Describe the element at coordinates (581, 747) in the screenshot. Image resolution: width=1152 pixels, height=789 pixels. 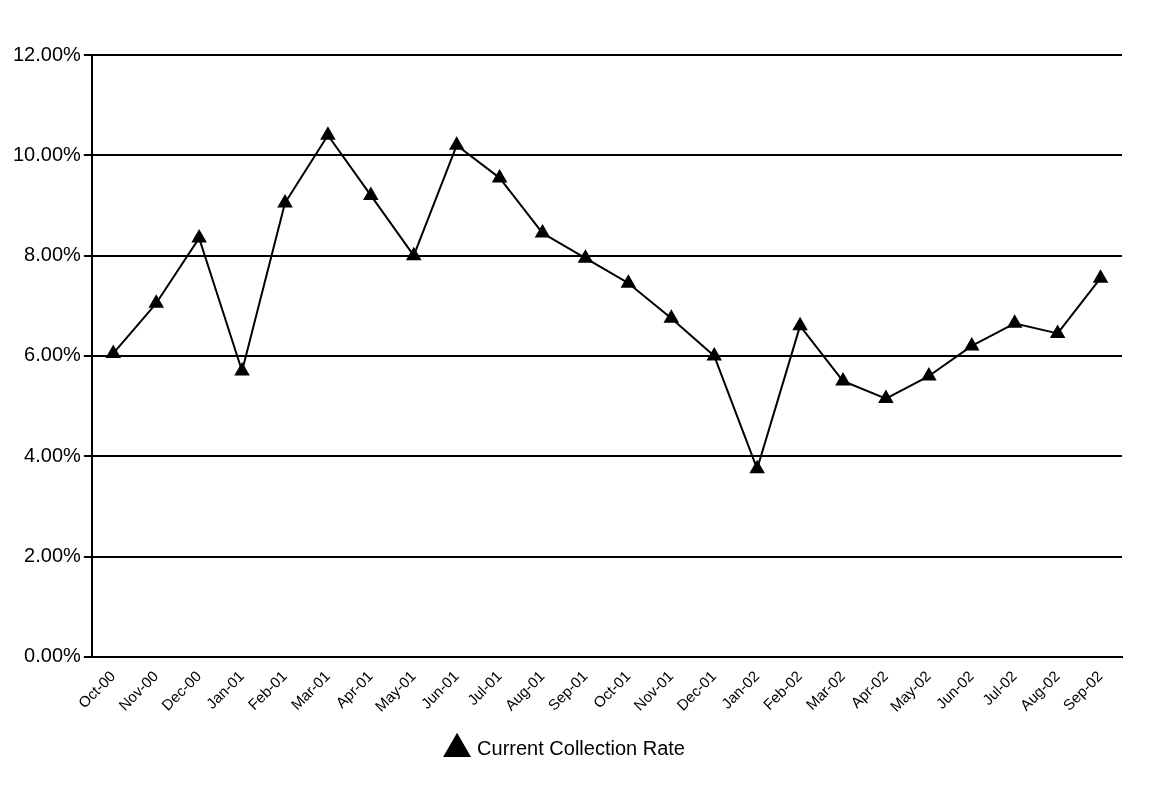
I see `legend-label: Current Collection Rate` at that location.